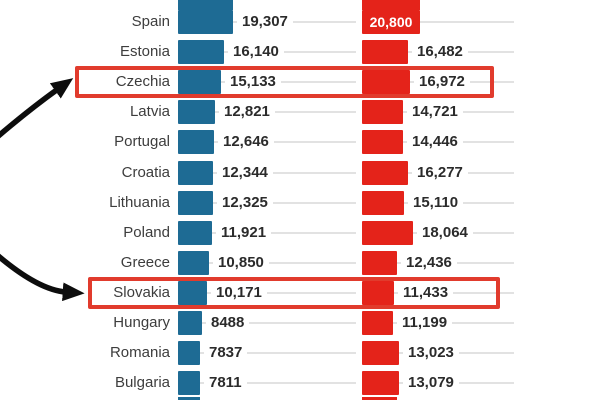  Describe the element at coordinates (150, 21) in the screenshot. I see `country-label: Spain` at that location.